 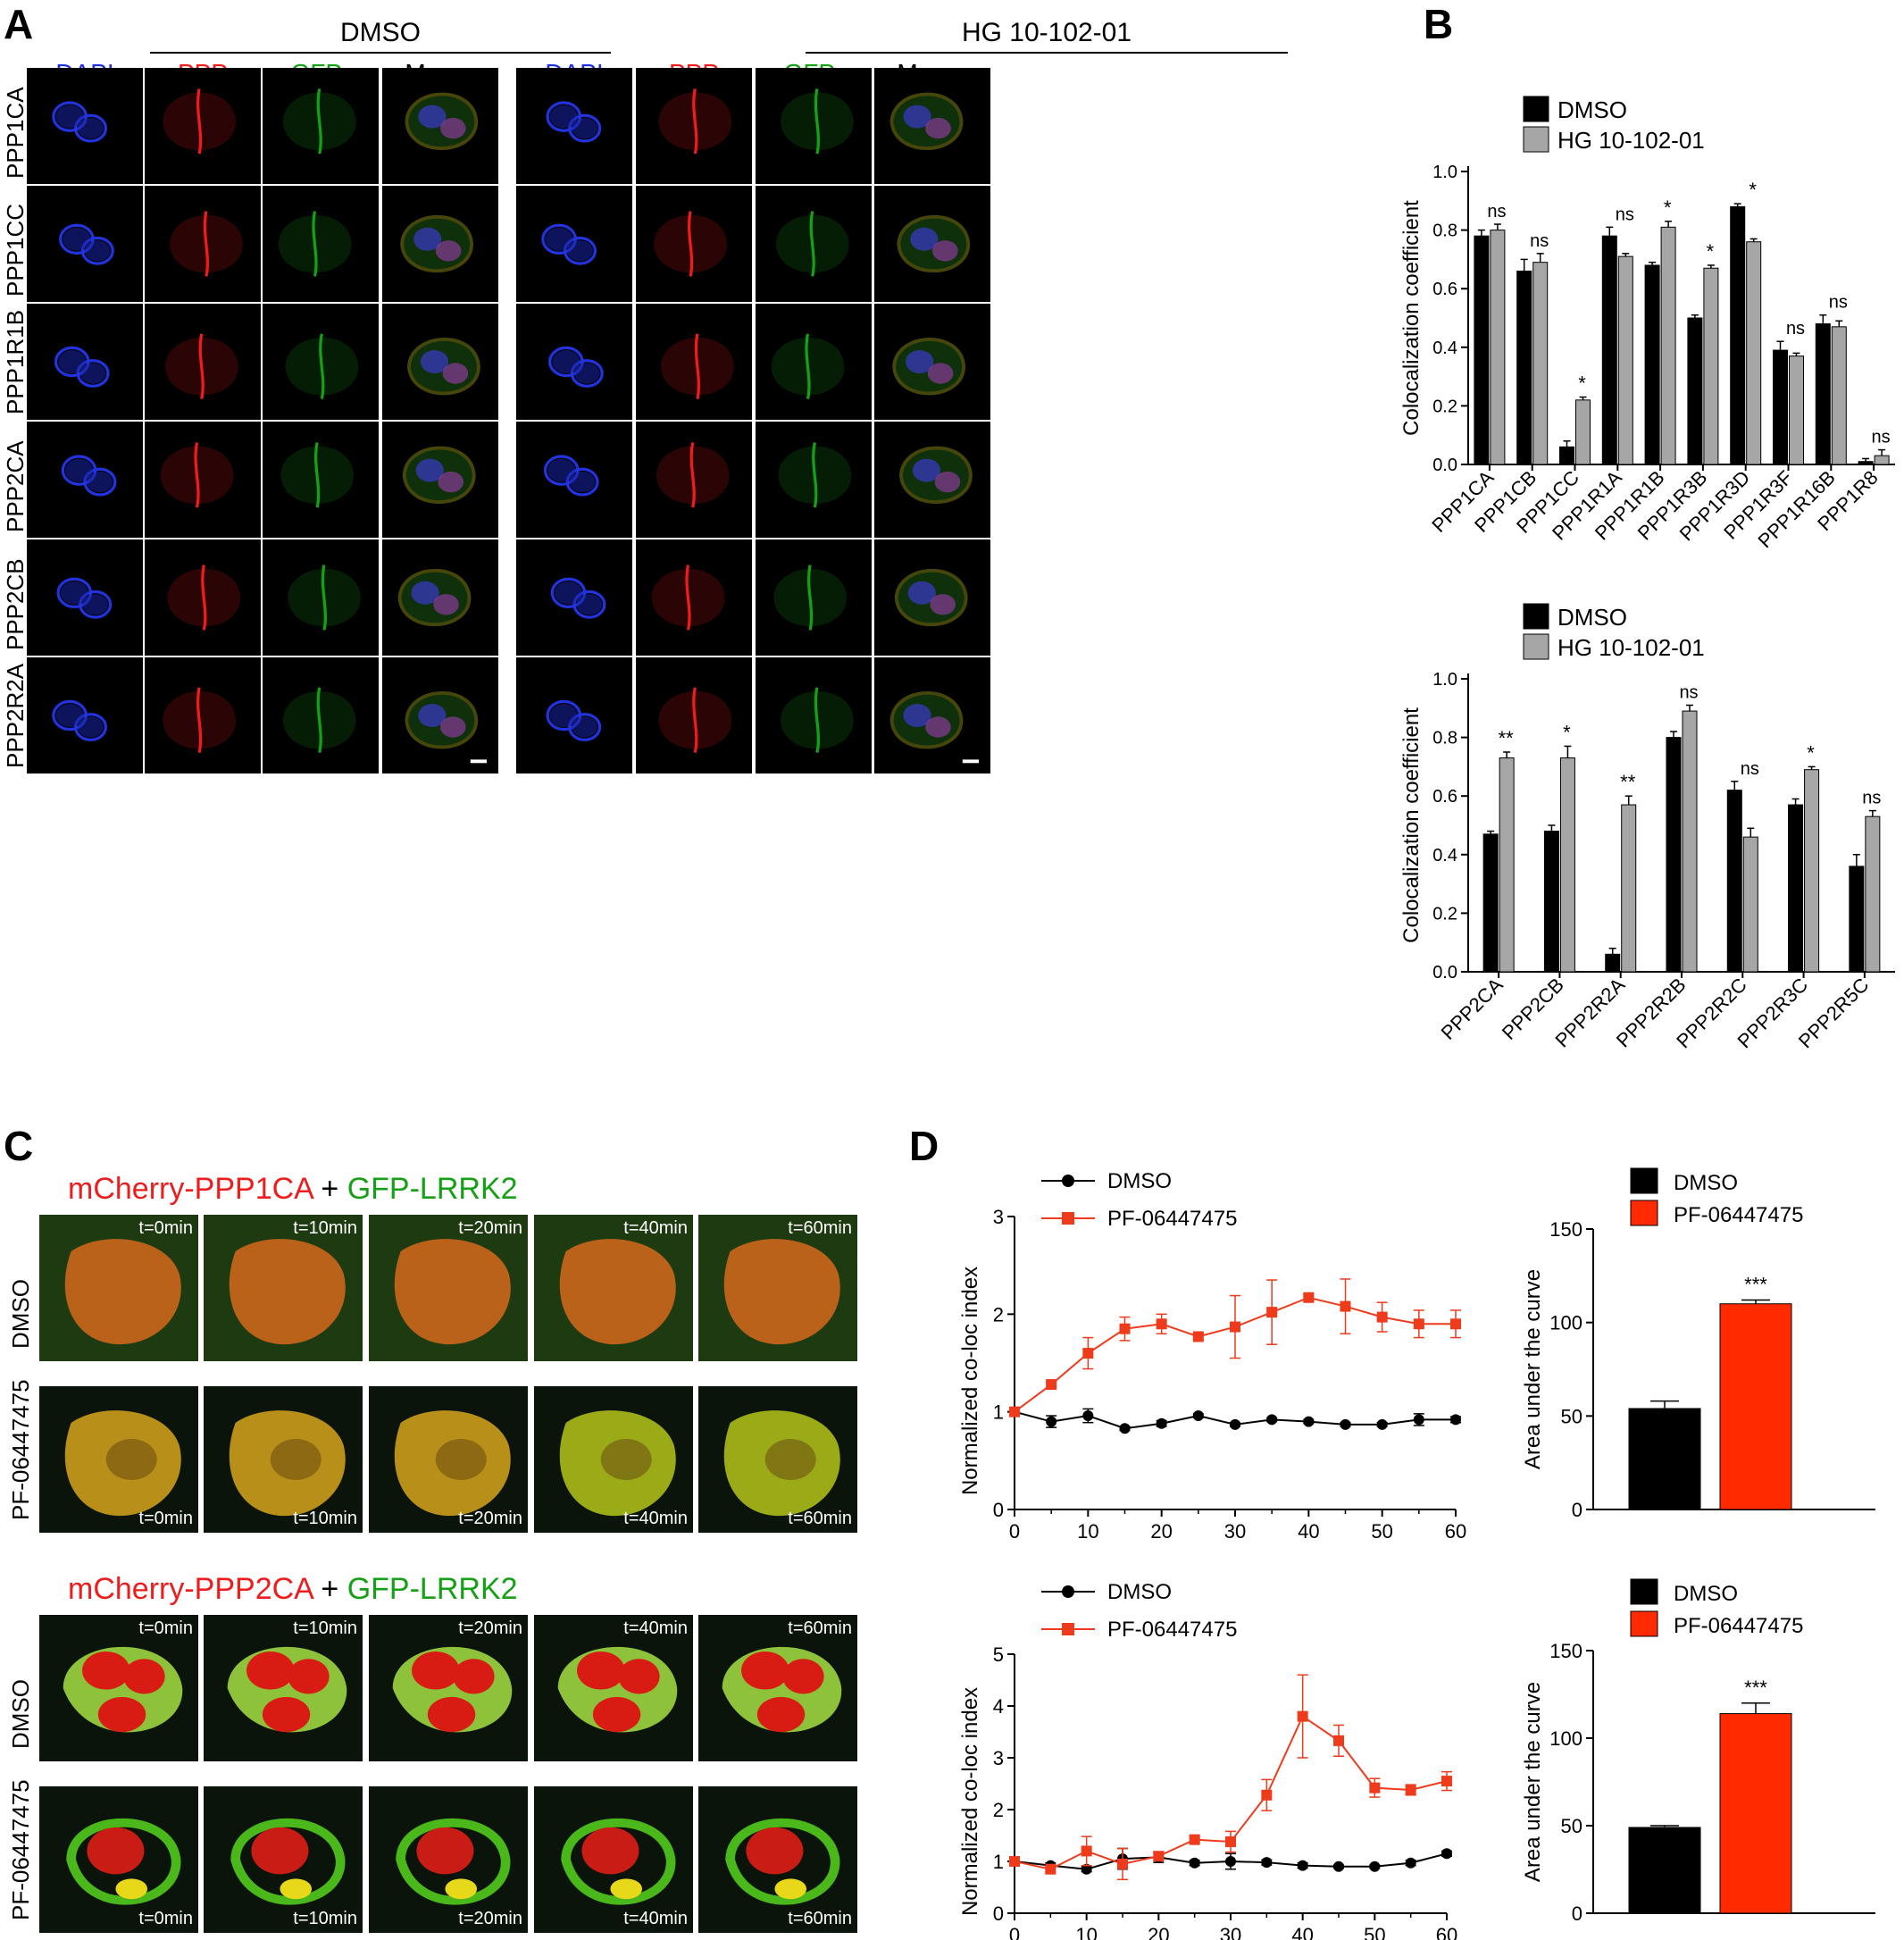 What do you see at coordinates (293, 1589) in the screenshot?
I see `panel-c-title-2: mCherry-PPP2CA + GFP-LRRK2` at bounding box center [293, 1589].